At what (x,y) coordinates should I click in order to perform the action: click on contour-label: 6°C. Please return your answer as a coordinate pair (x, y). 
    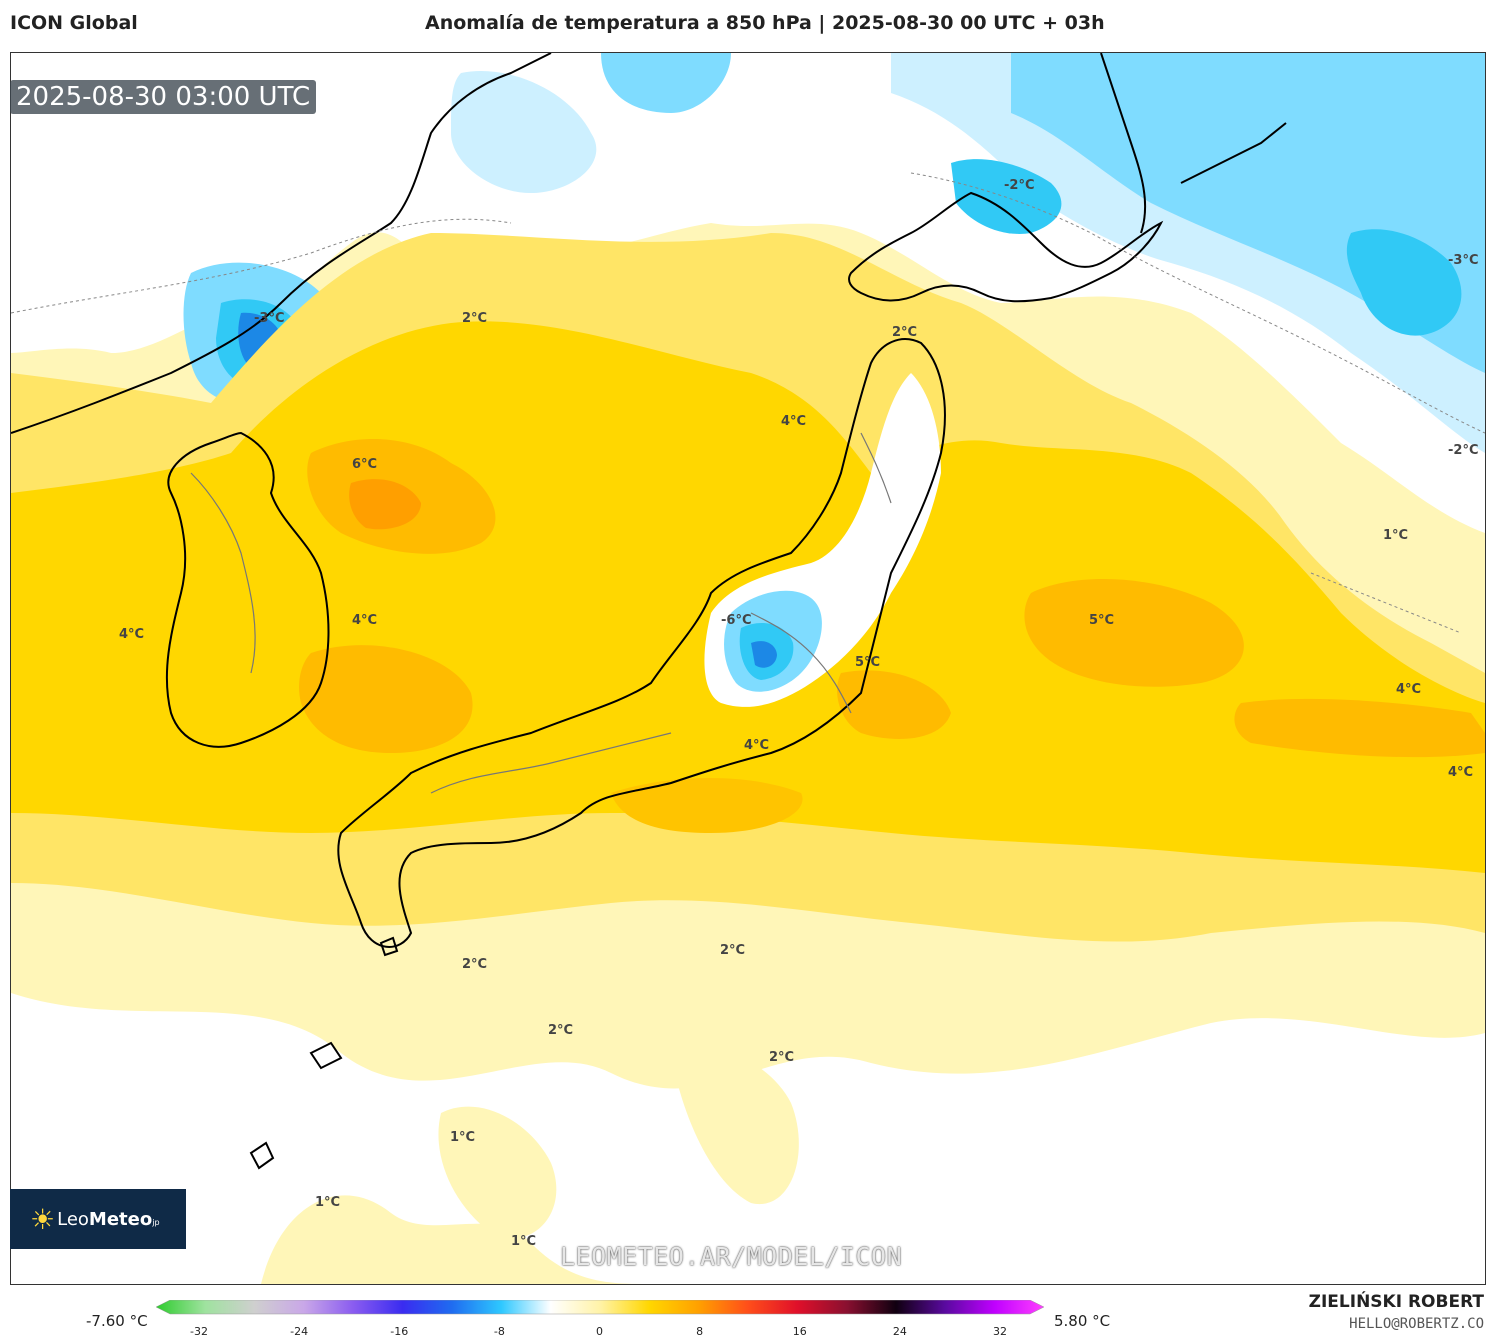
    Looking at the image, I should click on (365, 464).